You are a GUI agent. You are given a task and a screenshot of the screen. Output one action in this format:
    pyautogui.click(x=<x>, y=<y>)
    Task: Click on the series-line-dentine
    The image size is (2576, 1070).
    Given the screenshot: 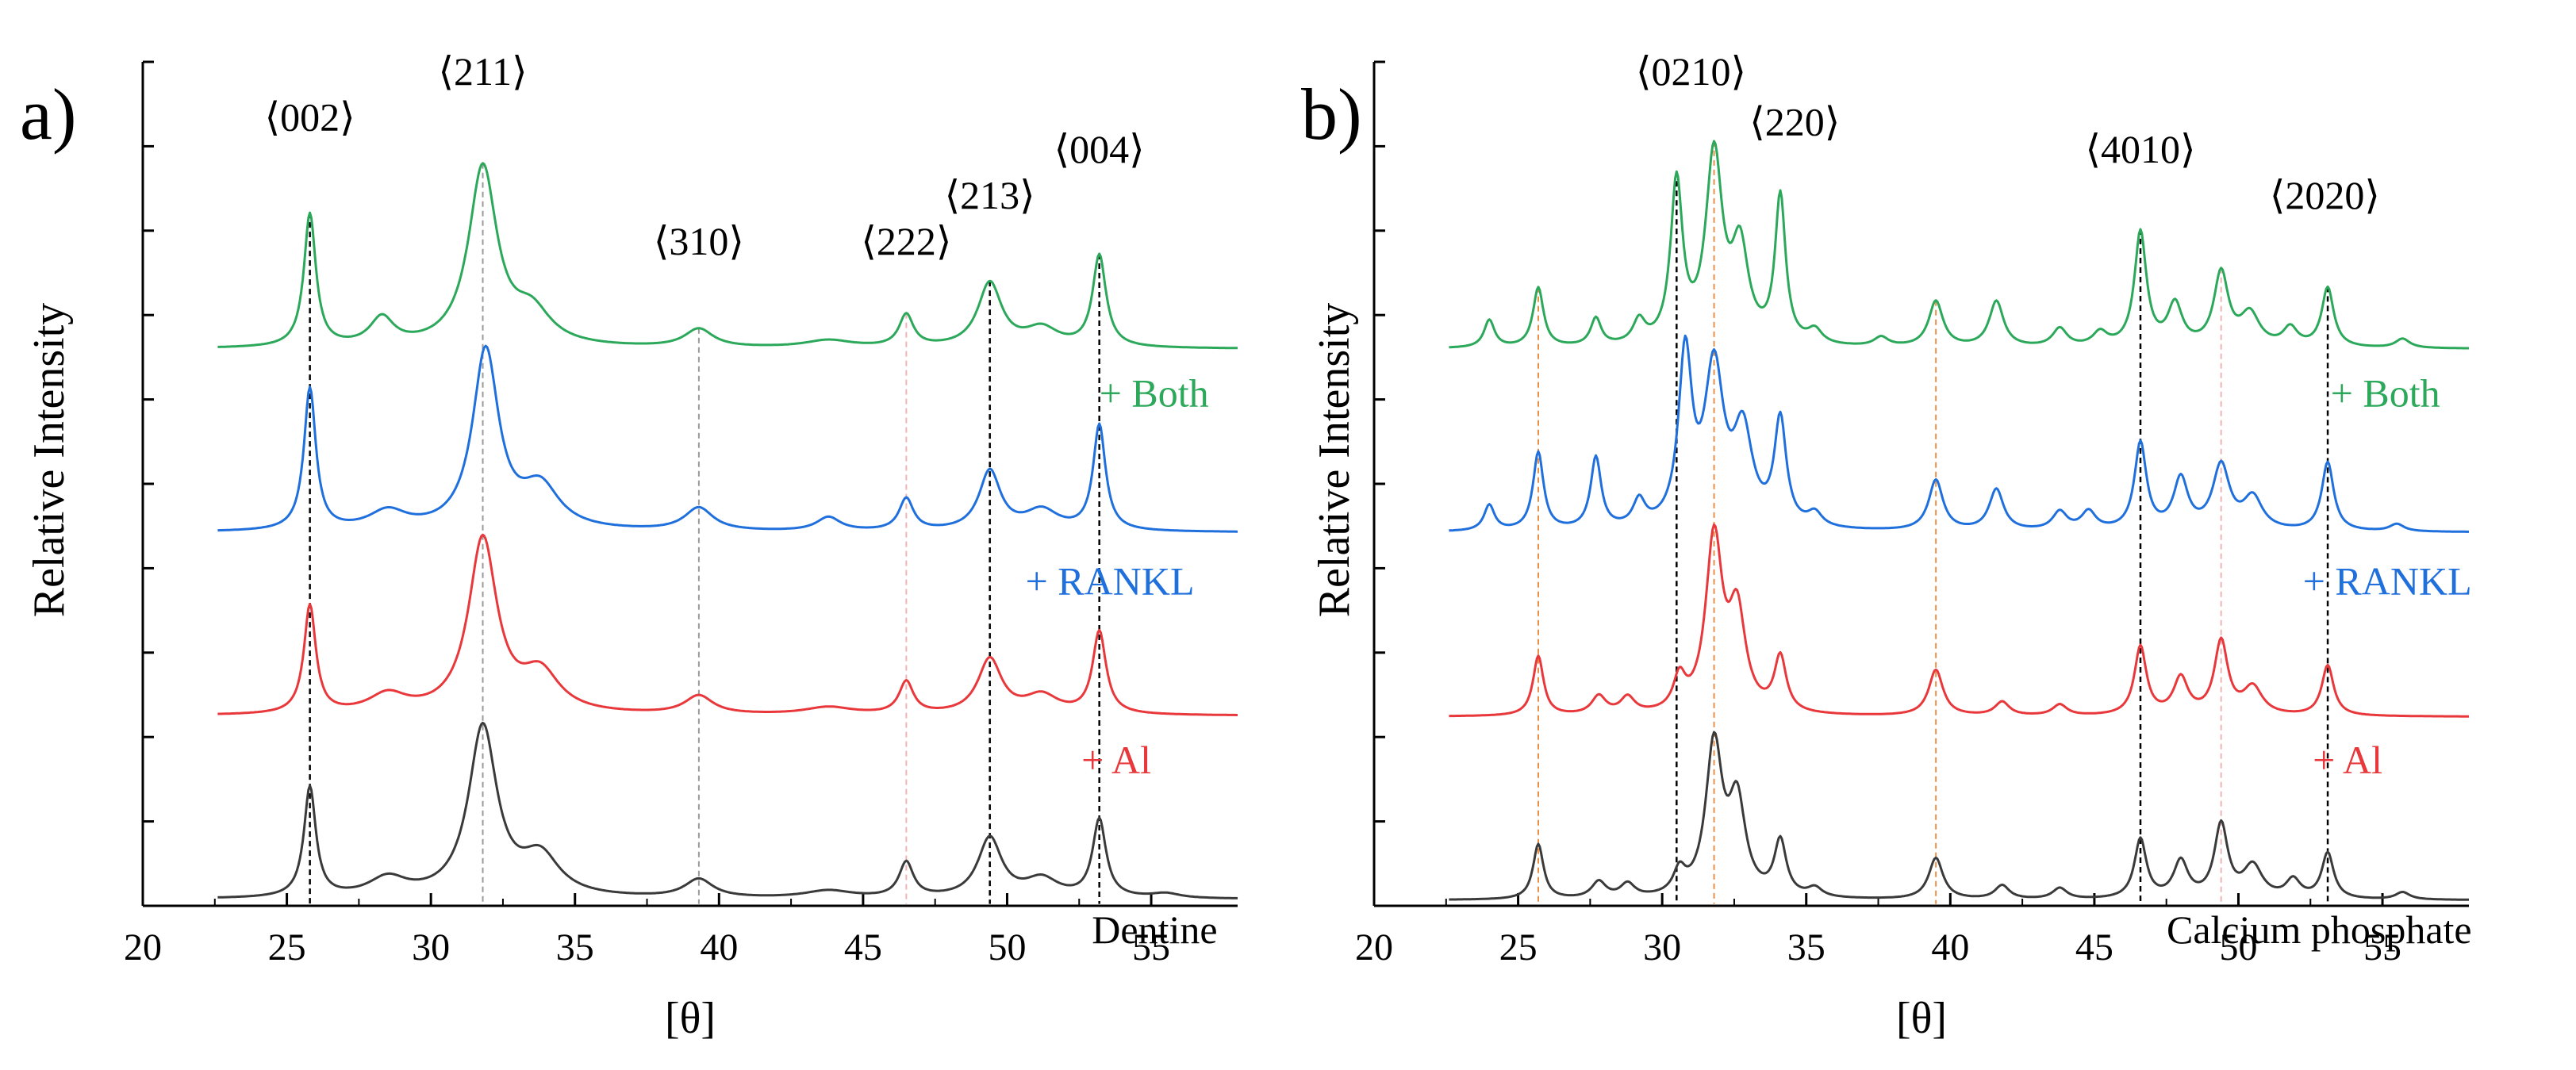 What is the action you would take?
    pyautogui.click(x=727, y=810)
    